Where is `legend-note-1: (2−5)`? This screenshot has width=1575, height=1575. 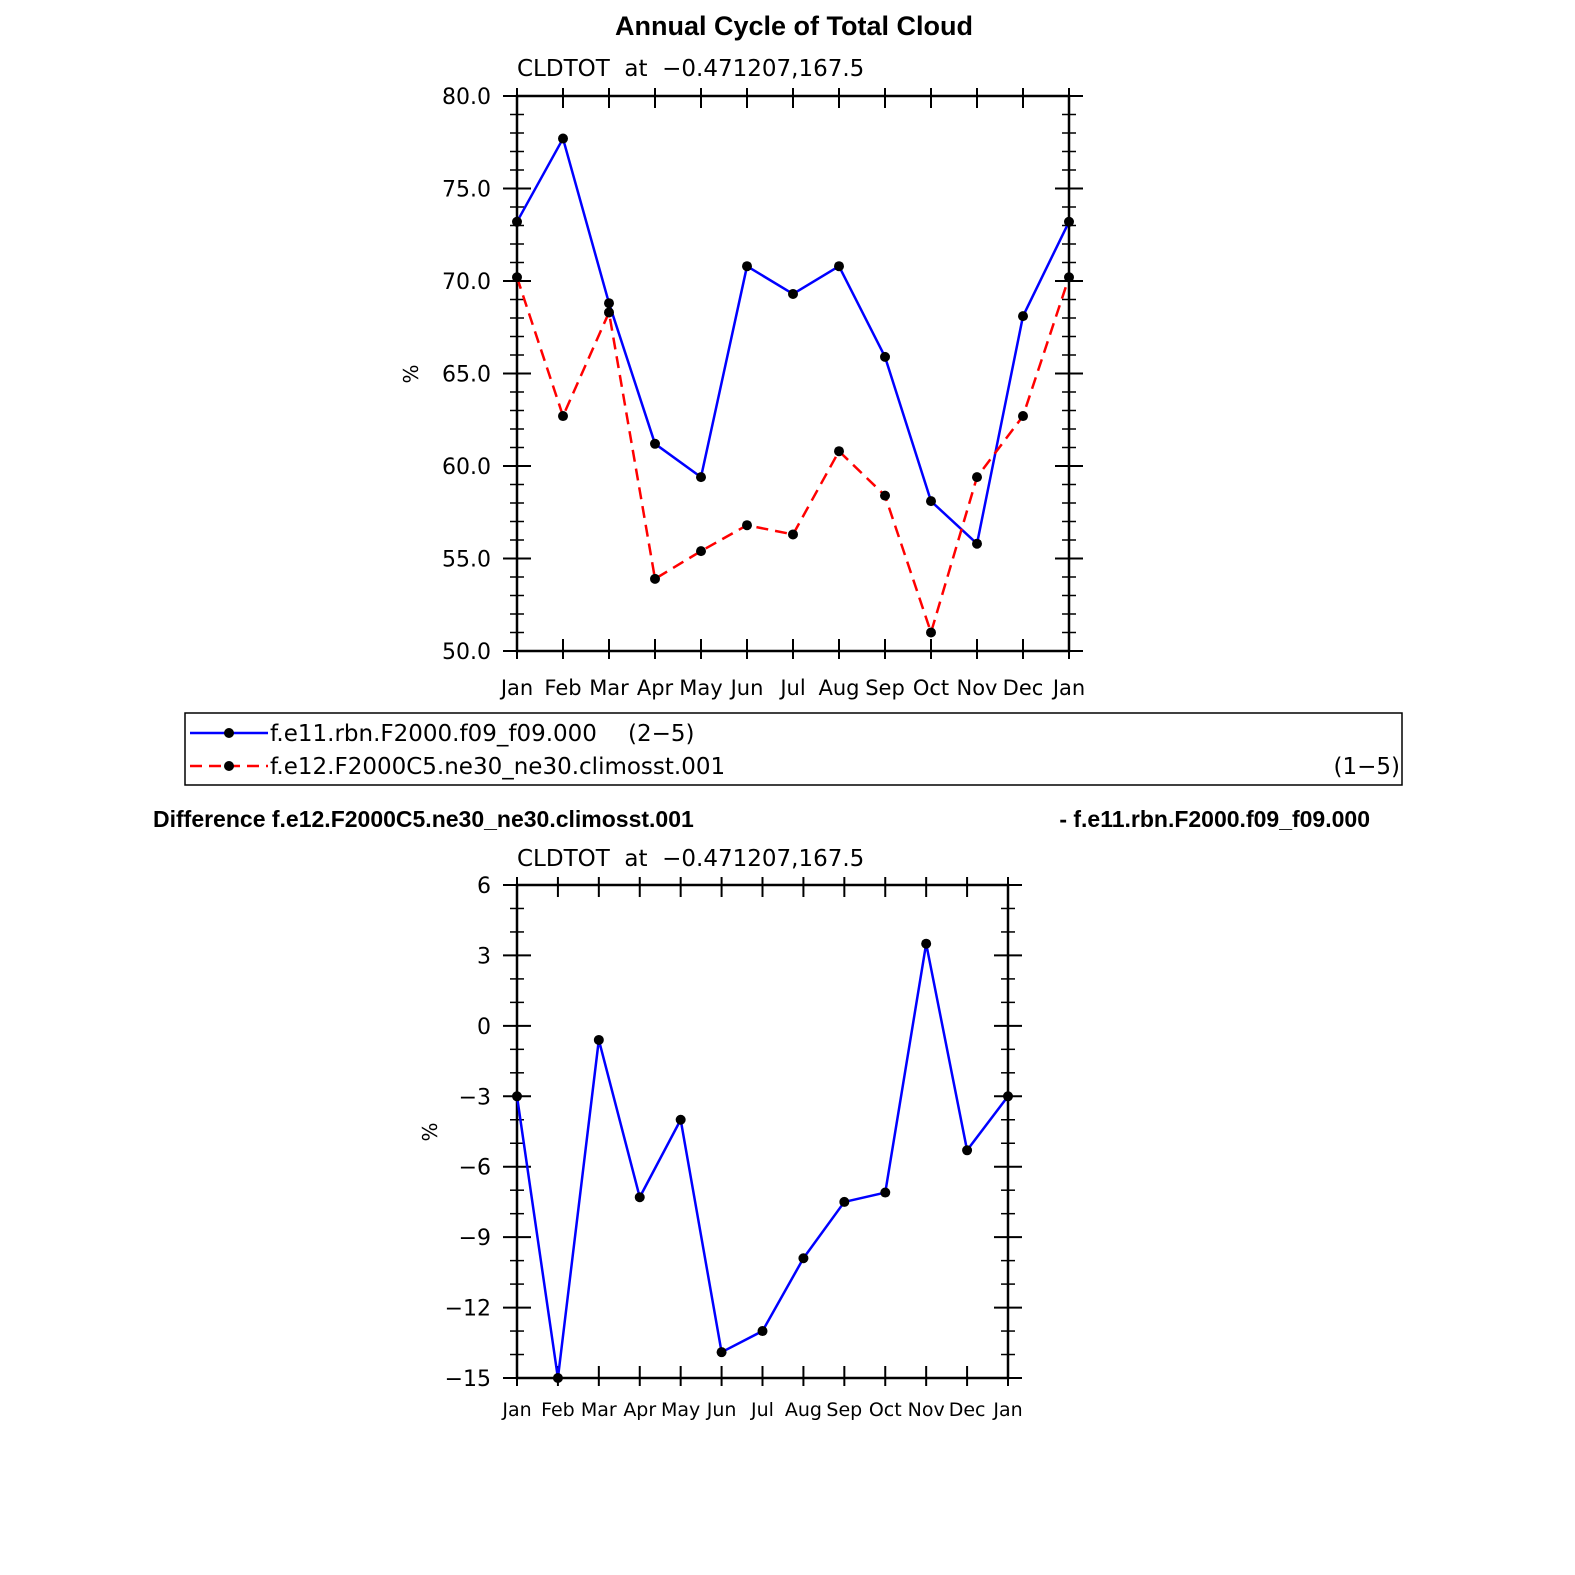
legend-note-1: (2−5) is located at coordinates (661, 734).